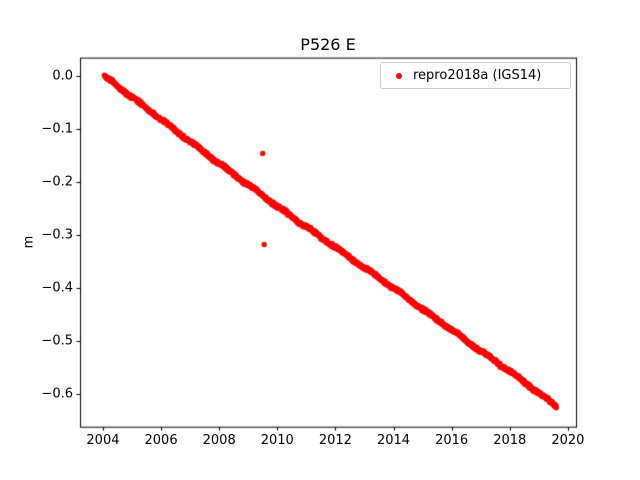 The image size is (640, 480). What do you see at coordinates (57, 341) in the screenshot?
I see `y-tick-label: −0.5` at bounding box center [57, 341].